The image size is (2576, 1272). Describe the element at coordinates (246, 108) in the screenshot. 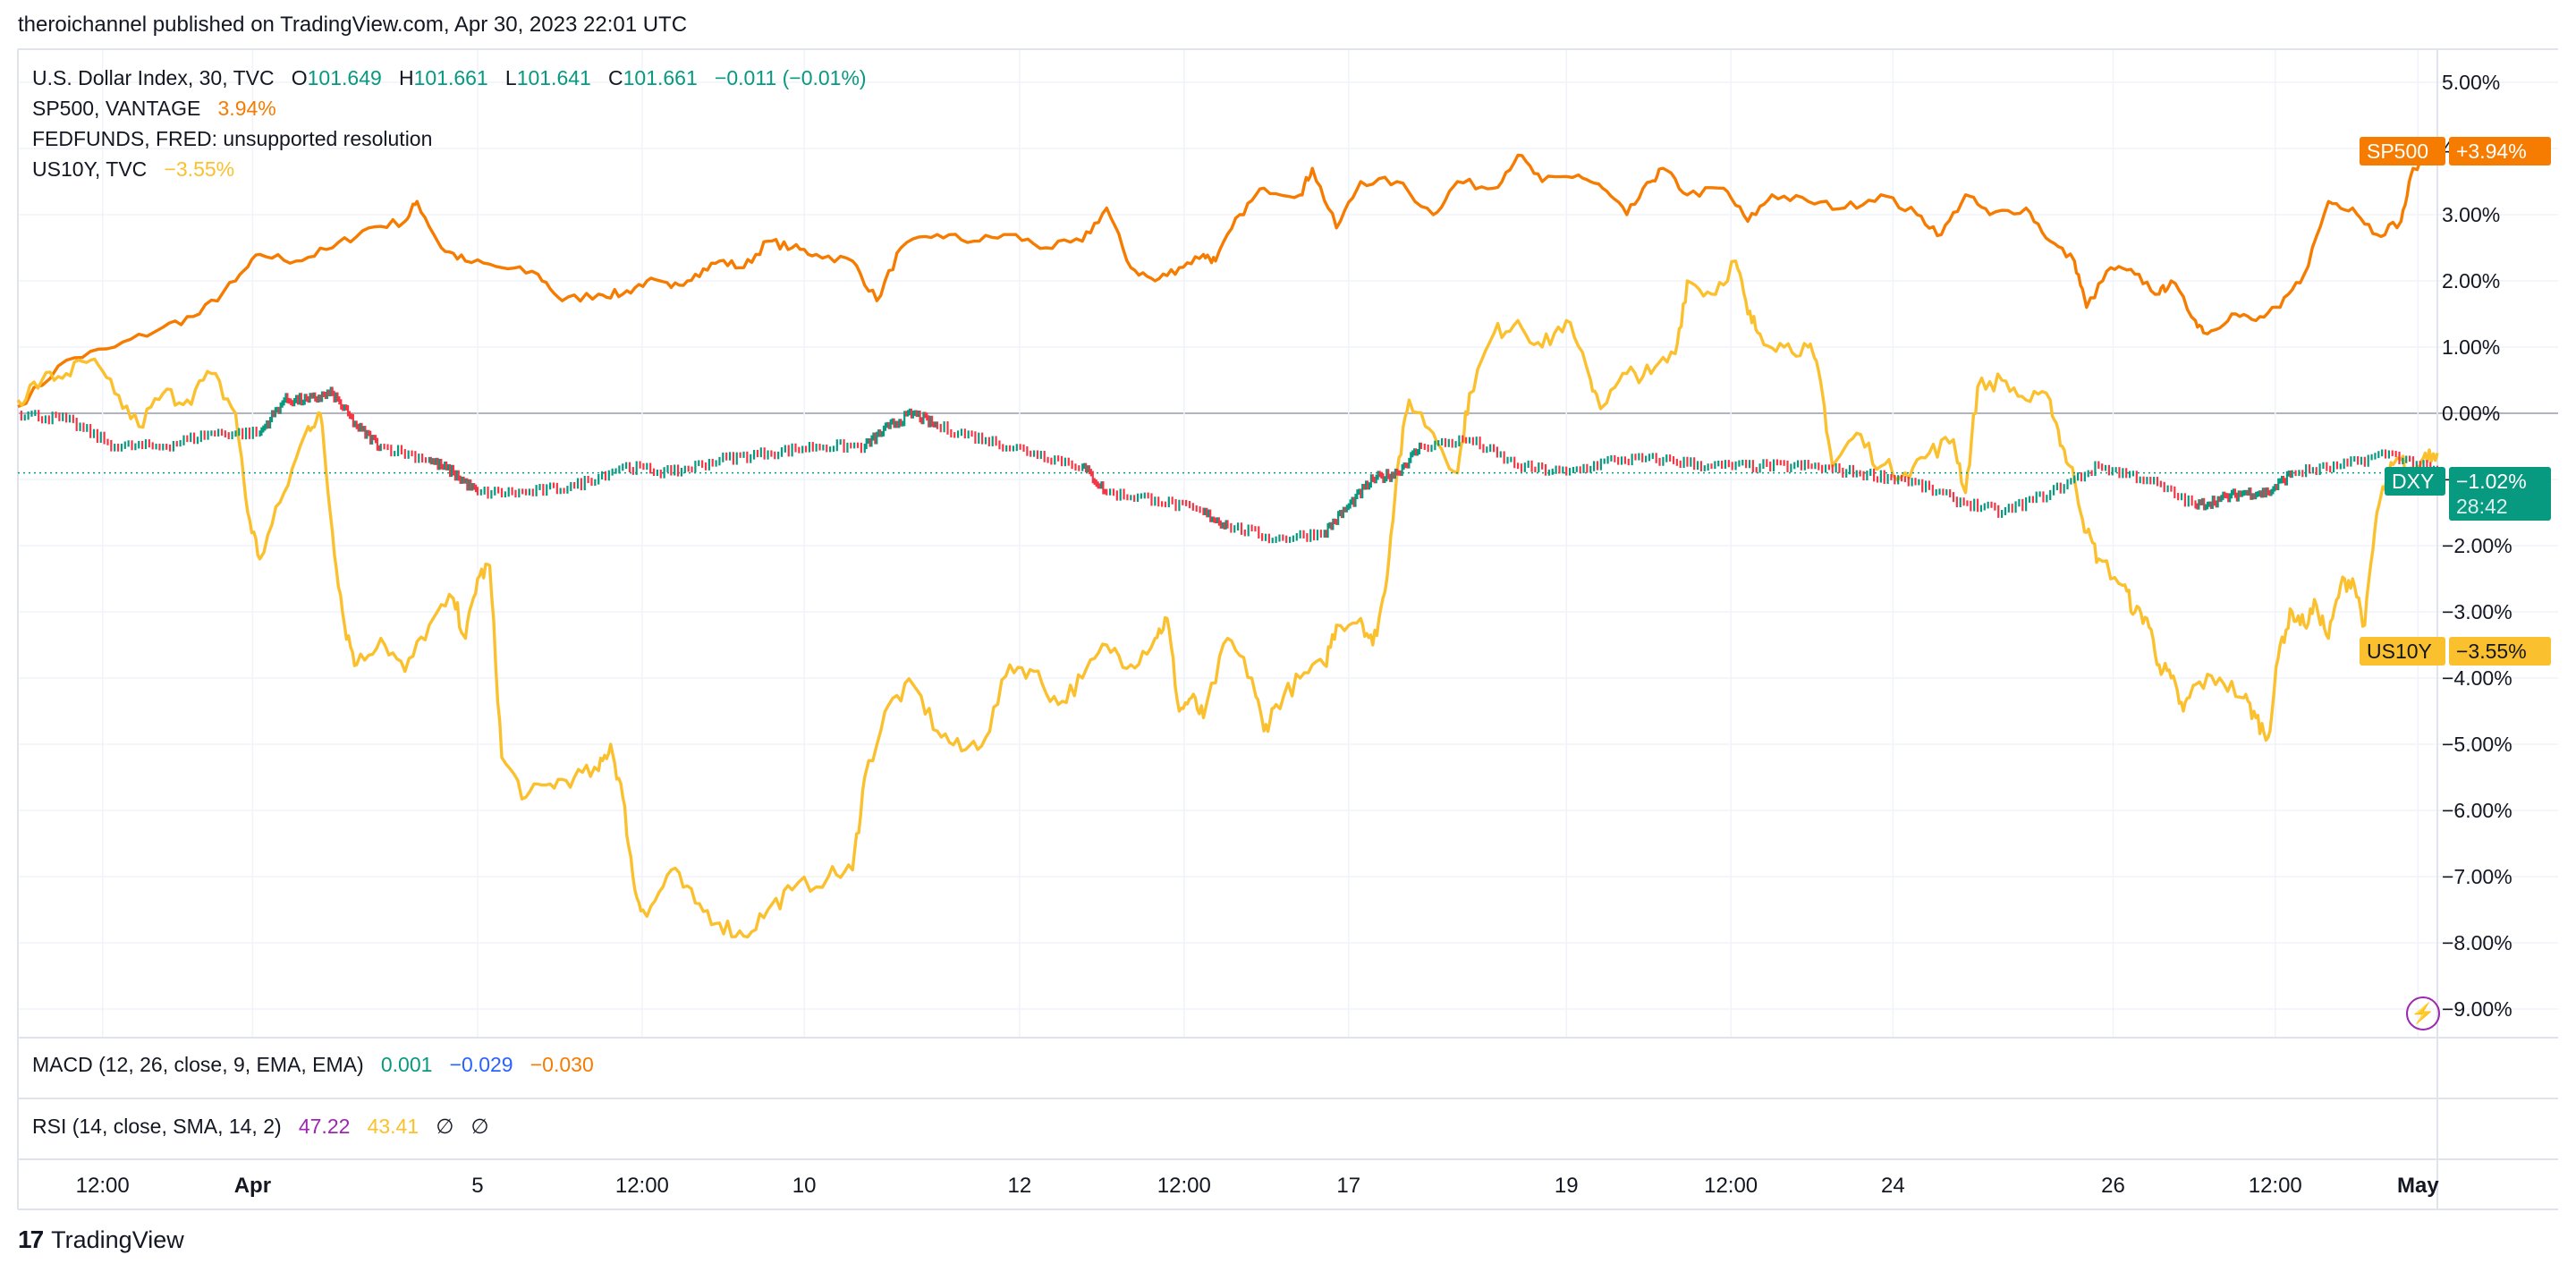

I see `sp500-value: 3.94%` at that location.